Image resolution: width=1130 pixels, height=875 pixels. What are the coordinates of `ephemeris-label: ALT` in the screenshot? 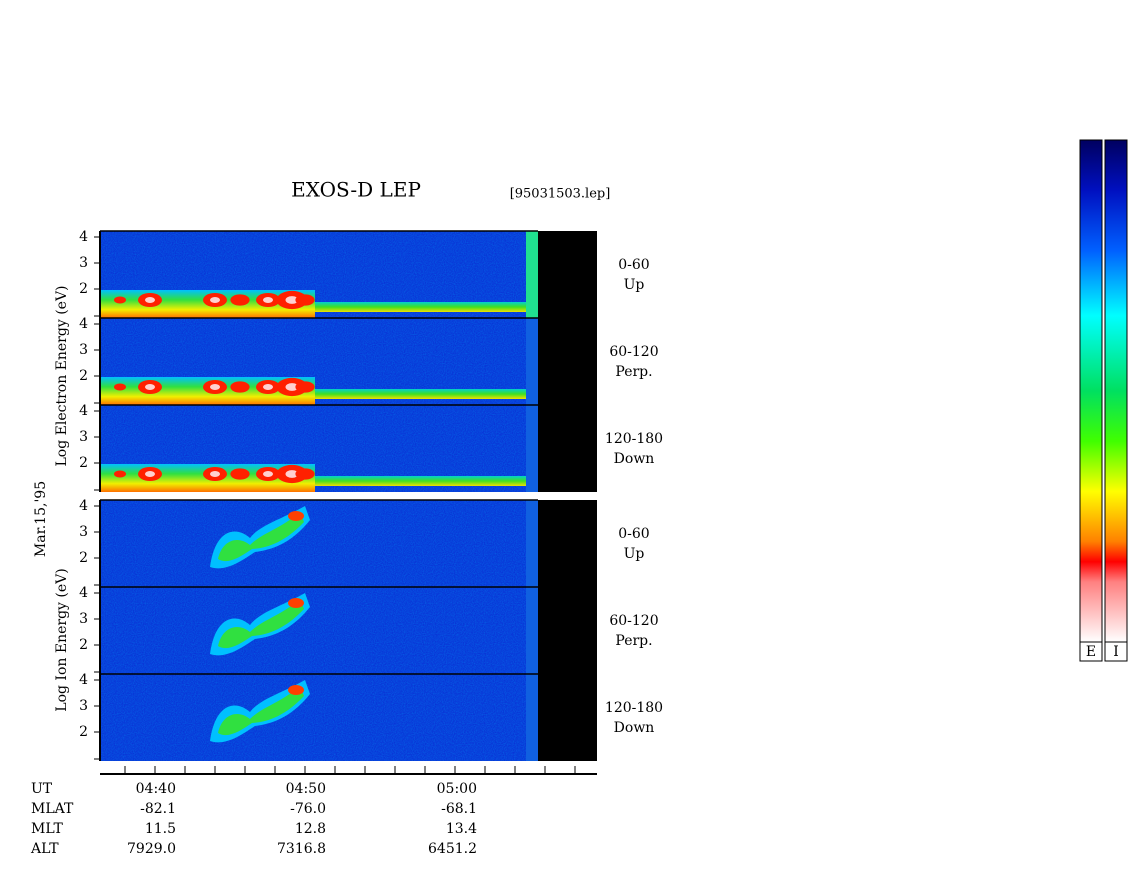 It's located at (44, 849).